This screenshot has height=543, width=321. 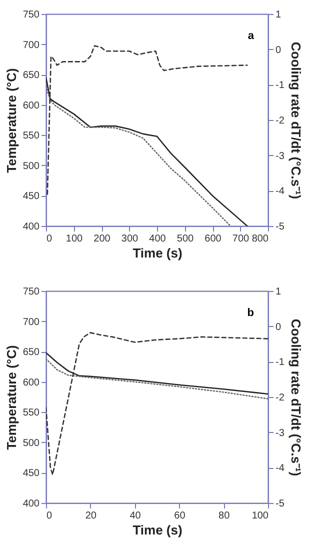 I want to click on x-tick-label: 80, so click(x=224, y=516).